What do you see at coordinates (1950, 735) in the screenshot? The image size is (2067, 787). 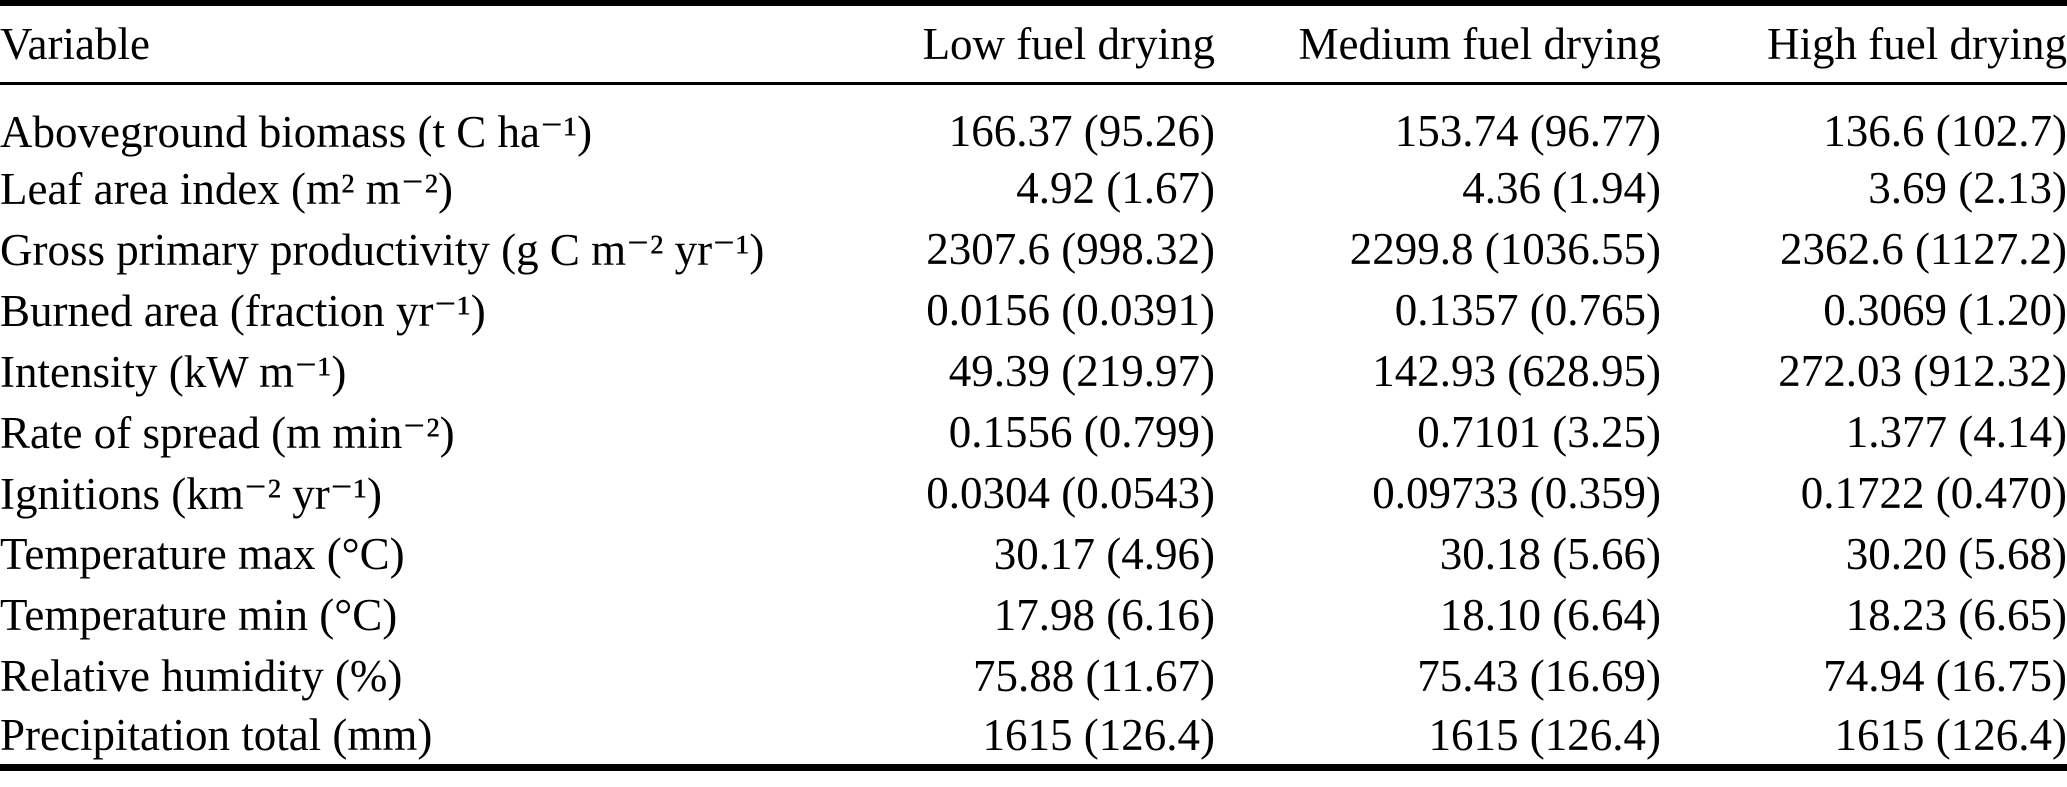 I see `high-fuel-drying-cell: 1615 (126.4)` at bounding box center [1950, 735].